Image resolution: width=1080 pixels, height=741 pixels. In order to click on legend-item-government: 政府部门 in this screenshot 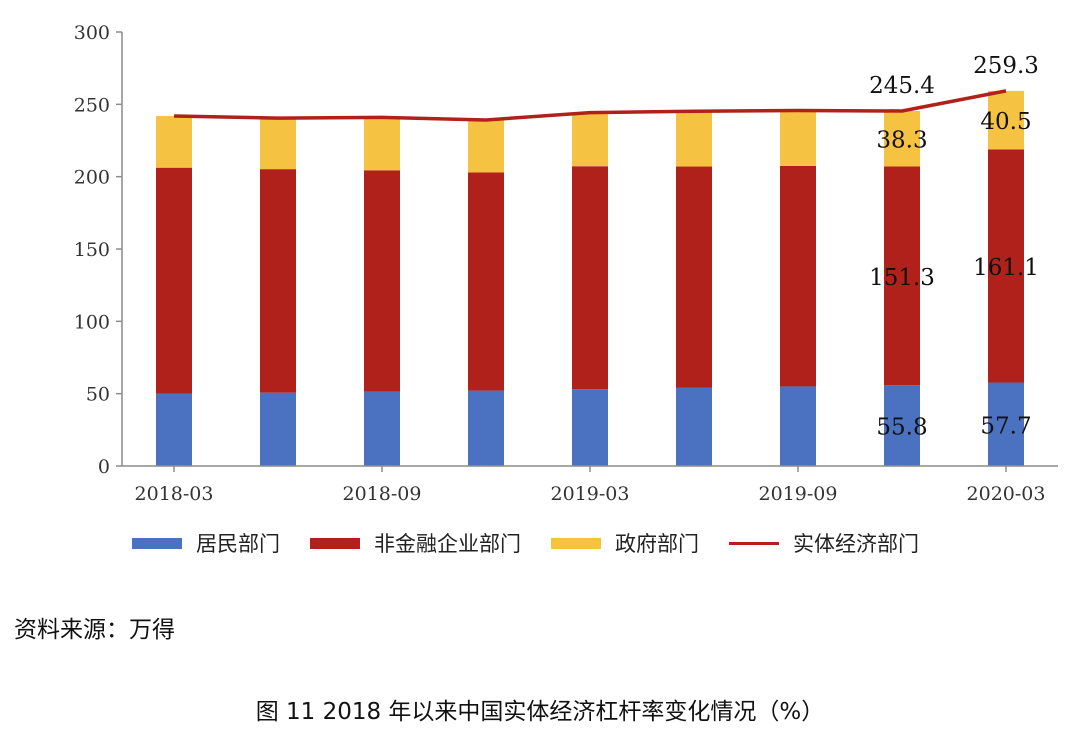, I will do `click(625, 543)`.